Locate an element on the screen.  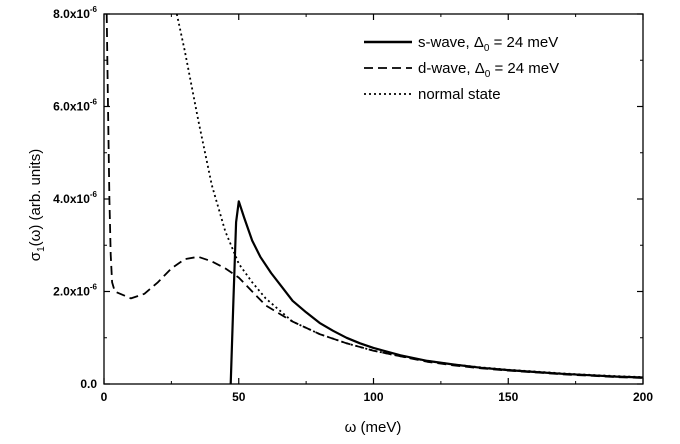
y-tick-label: 6.0x10⁻⁶ is located at coordinates (75, 106).